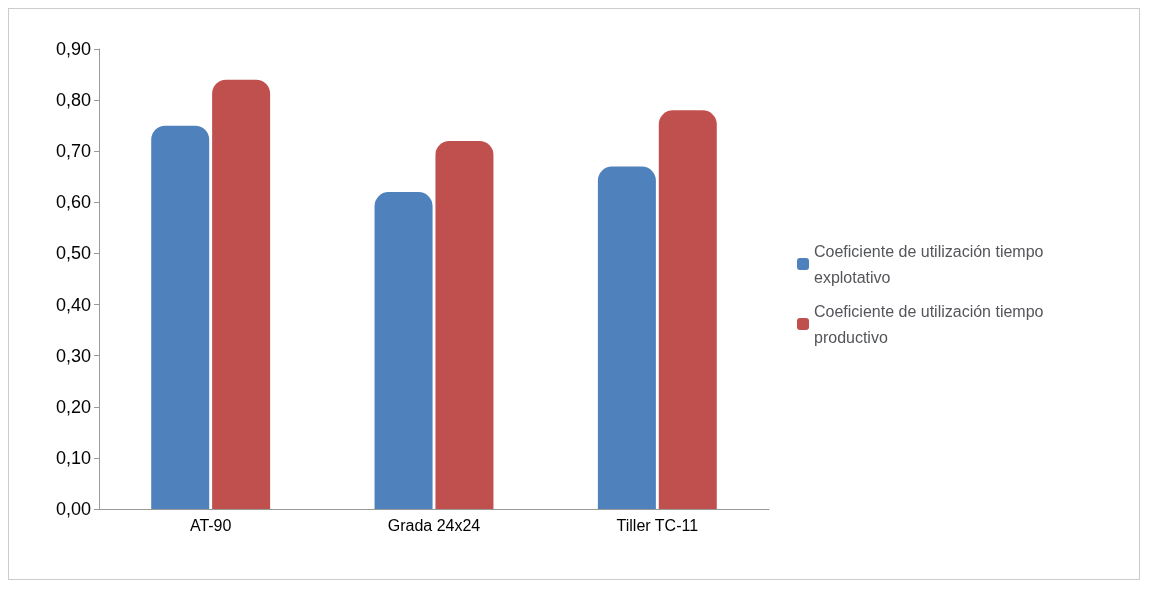  Describe the element at coordinates (73, 202) in the screenshot. I see `y-tick-label: 0,60` at that location.